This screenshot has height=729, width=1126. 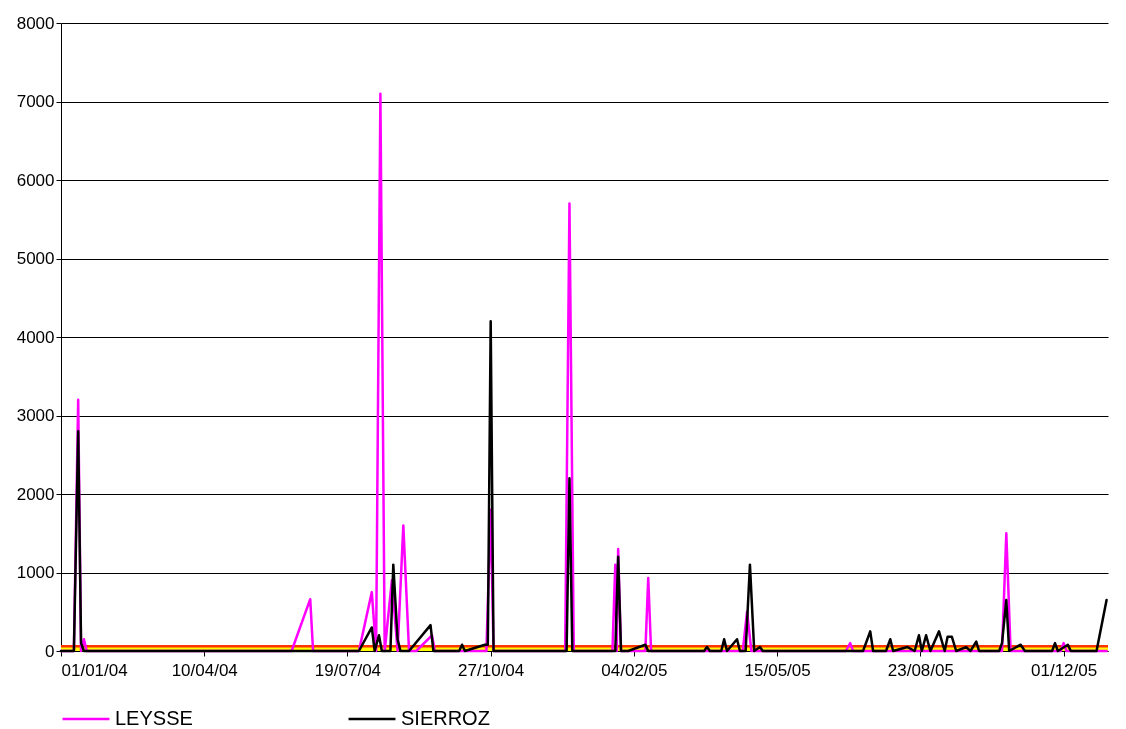 What do you see at coordinates (491, 670) in the screenshot?
I see `x-tick-label: 27/10/04` at bounding box center [491, 670].